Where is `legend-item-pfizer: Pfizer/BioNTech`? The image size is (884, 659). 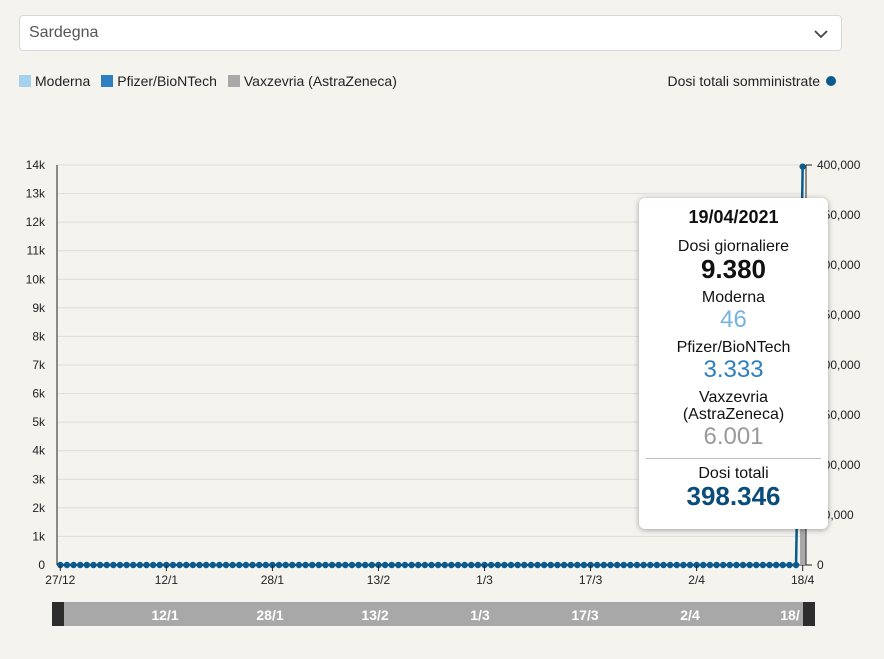 legend-item-pfizer: Pfizer/BioNTech is located at coordinates (159, 81).